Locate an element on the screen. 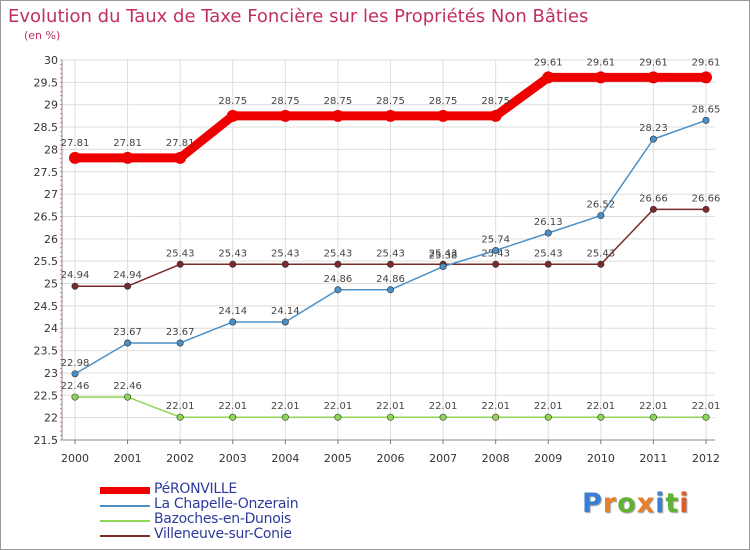  y-tick-label: 22 is located at coordinates (51, 418).